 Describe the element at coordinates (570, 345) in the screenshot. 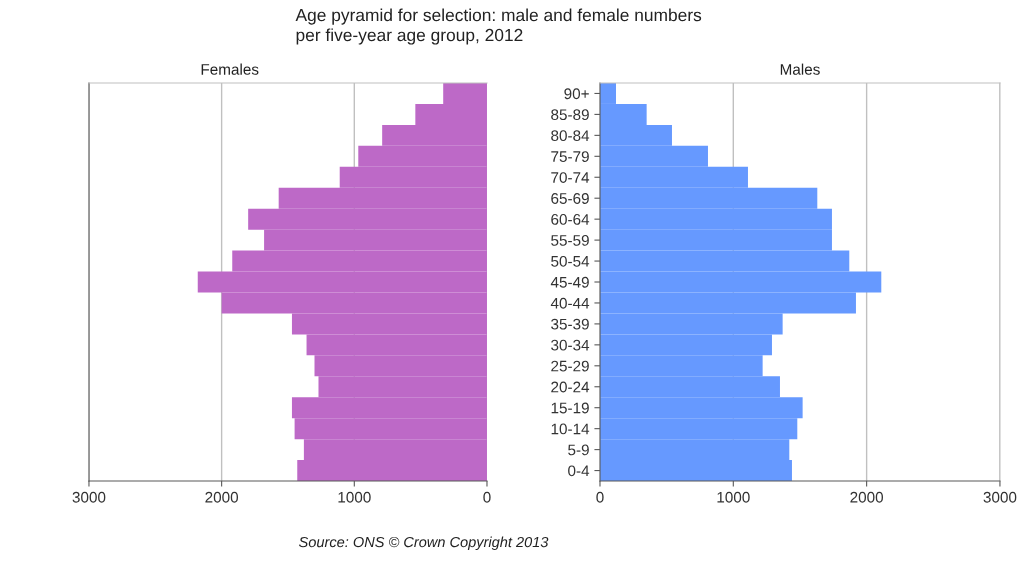

I see `y-tick-label: 30-34` at that location.